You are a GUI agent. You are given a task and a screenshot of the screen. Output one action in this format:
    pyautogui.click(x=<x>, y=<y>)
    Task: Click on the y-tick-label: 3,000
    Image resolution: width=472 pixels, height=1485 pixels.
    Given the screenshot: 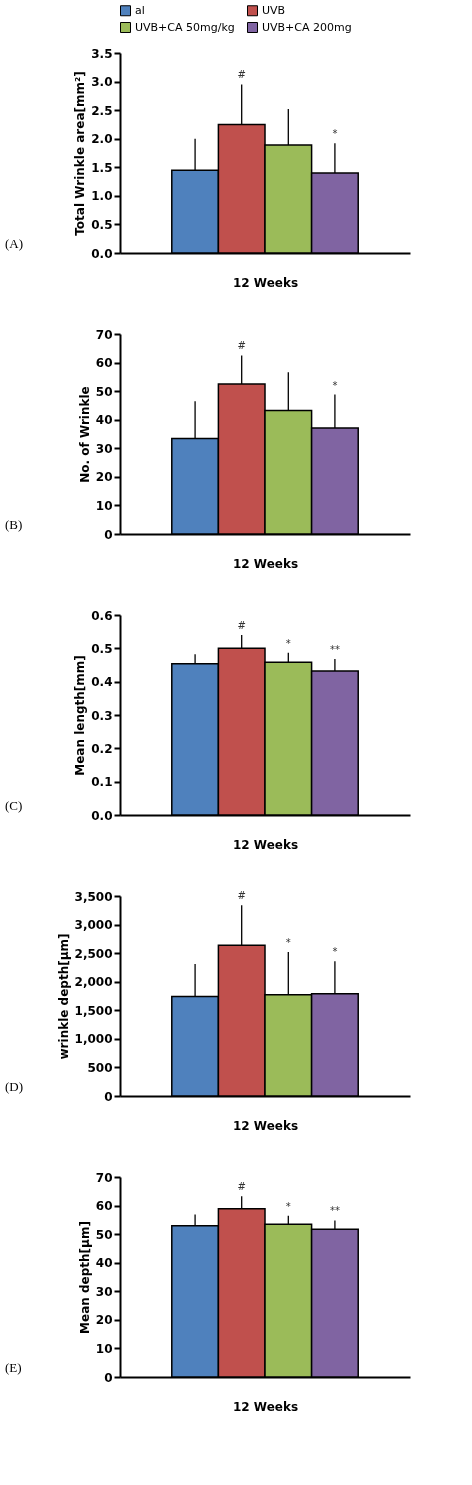 What is the action you would take?
    pyautogui.click(x=93, y=925)
    